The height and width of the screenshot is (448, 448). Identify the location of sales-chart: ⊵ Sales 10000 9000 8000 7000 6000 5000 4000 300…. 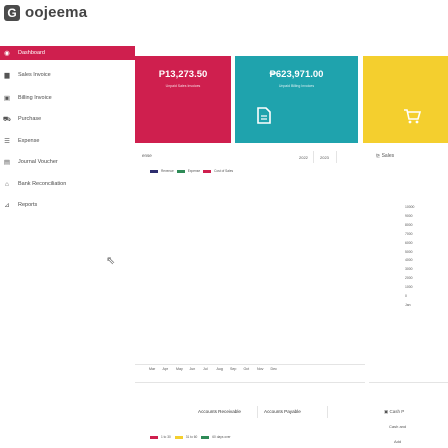
(408, 263).